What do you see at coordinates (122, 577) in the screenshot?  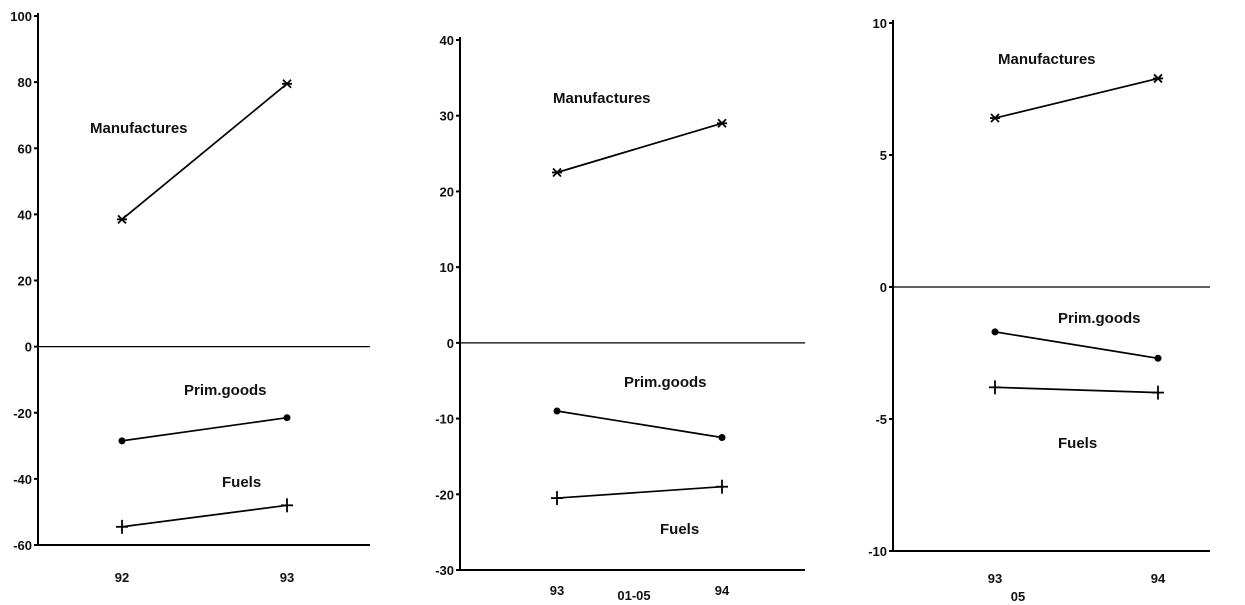 I see `x-tick-label: 92` at bounding box center [122, 577].